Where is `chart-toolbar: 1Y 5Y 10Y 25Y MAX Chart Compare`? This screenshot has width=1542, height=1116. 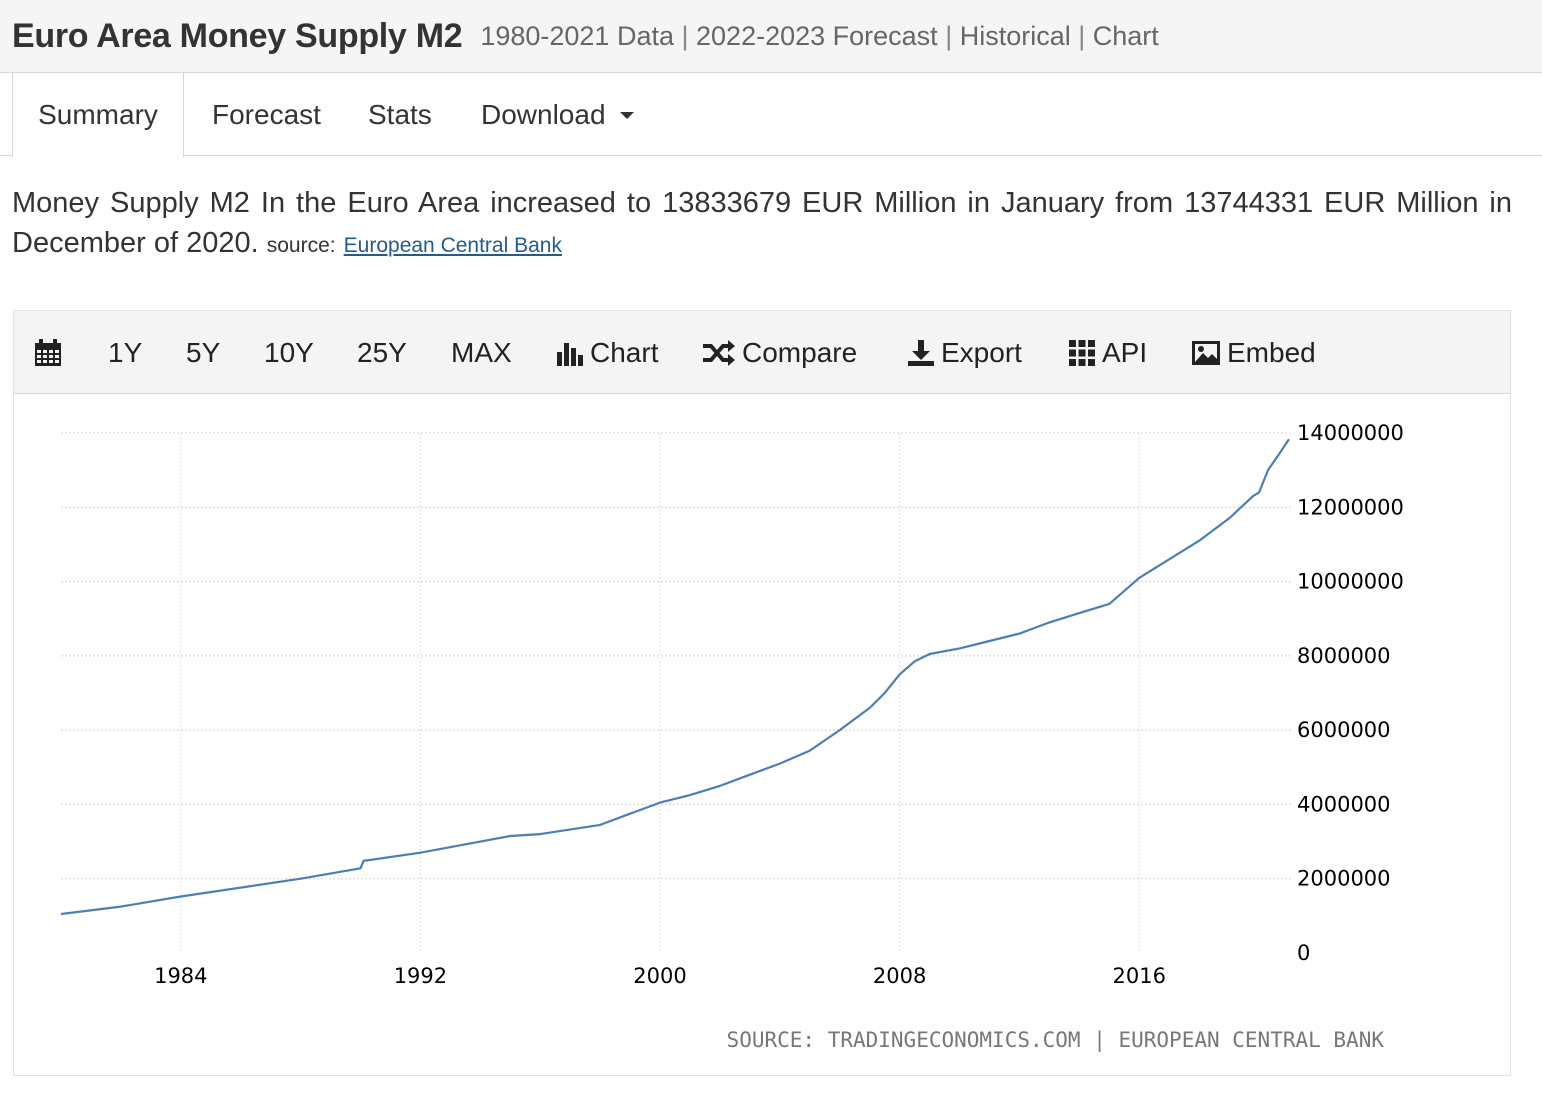 chart-toolbar: 1Y 5Y 10Y 25Y MAX Chart Compare is located at coordinates (762, 352).